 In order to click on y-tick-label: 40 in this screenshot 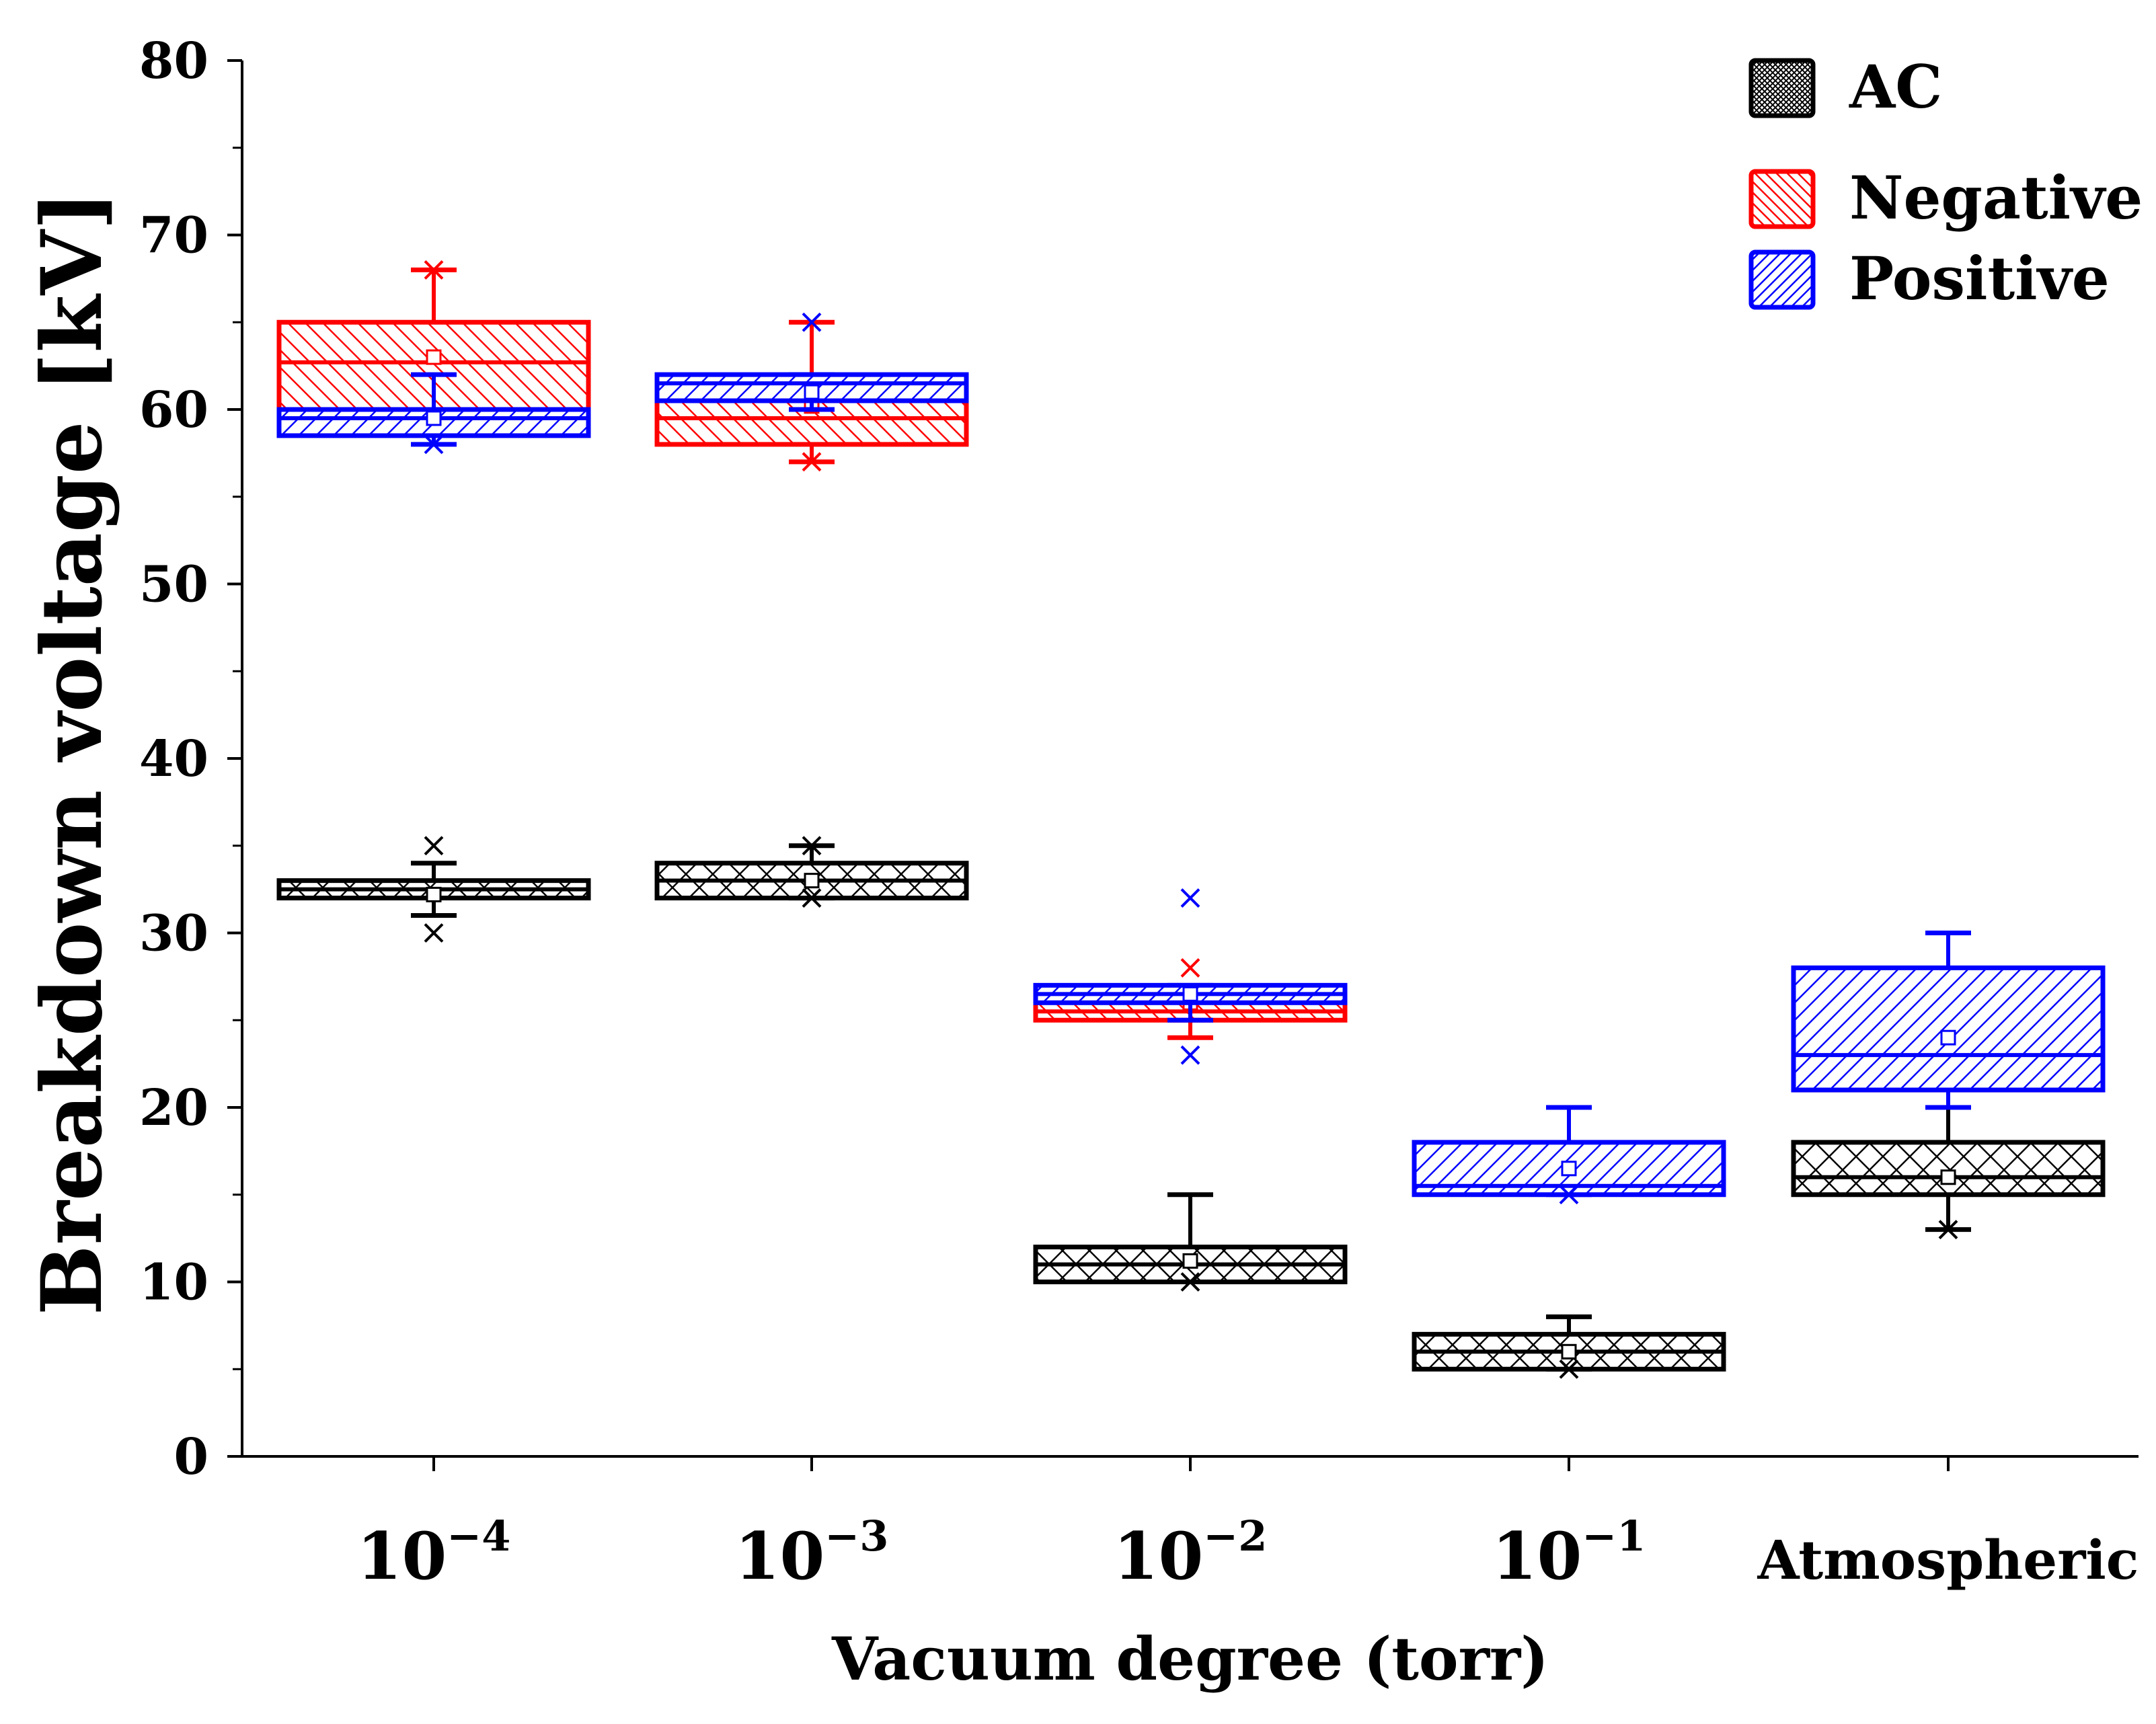, I will do `click(173, 759)`.